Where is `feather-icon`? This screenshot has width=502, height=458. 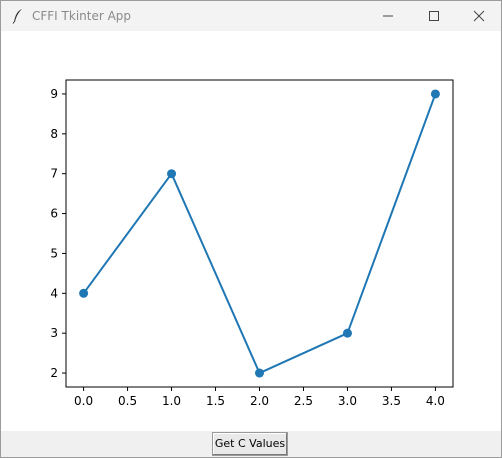 feather-icon is located at coordinates (18, 16).